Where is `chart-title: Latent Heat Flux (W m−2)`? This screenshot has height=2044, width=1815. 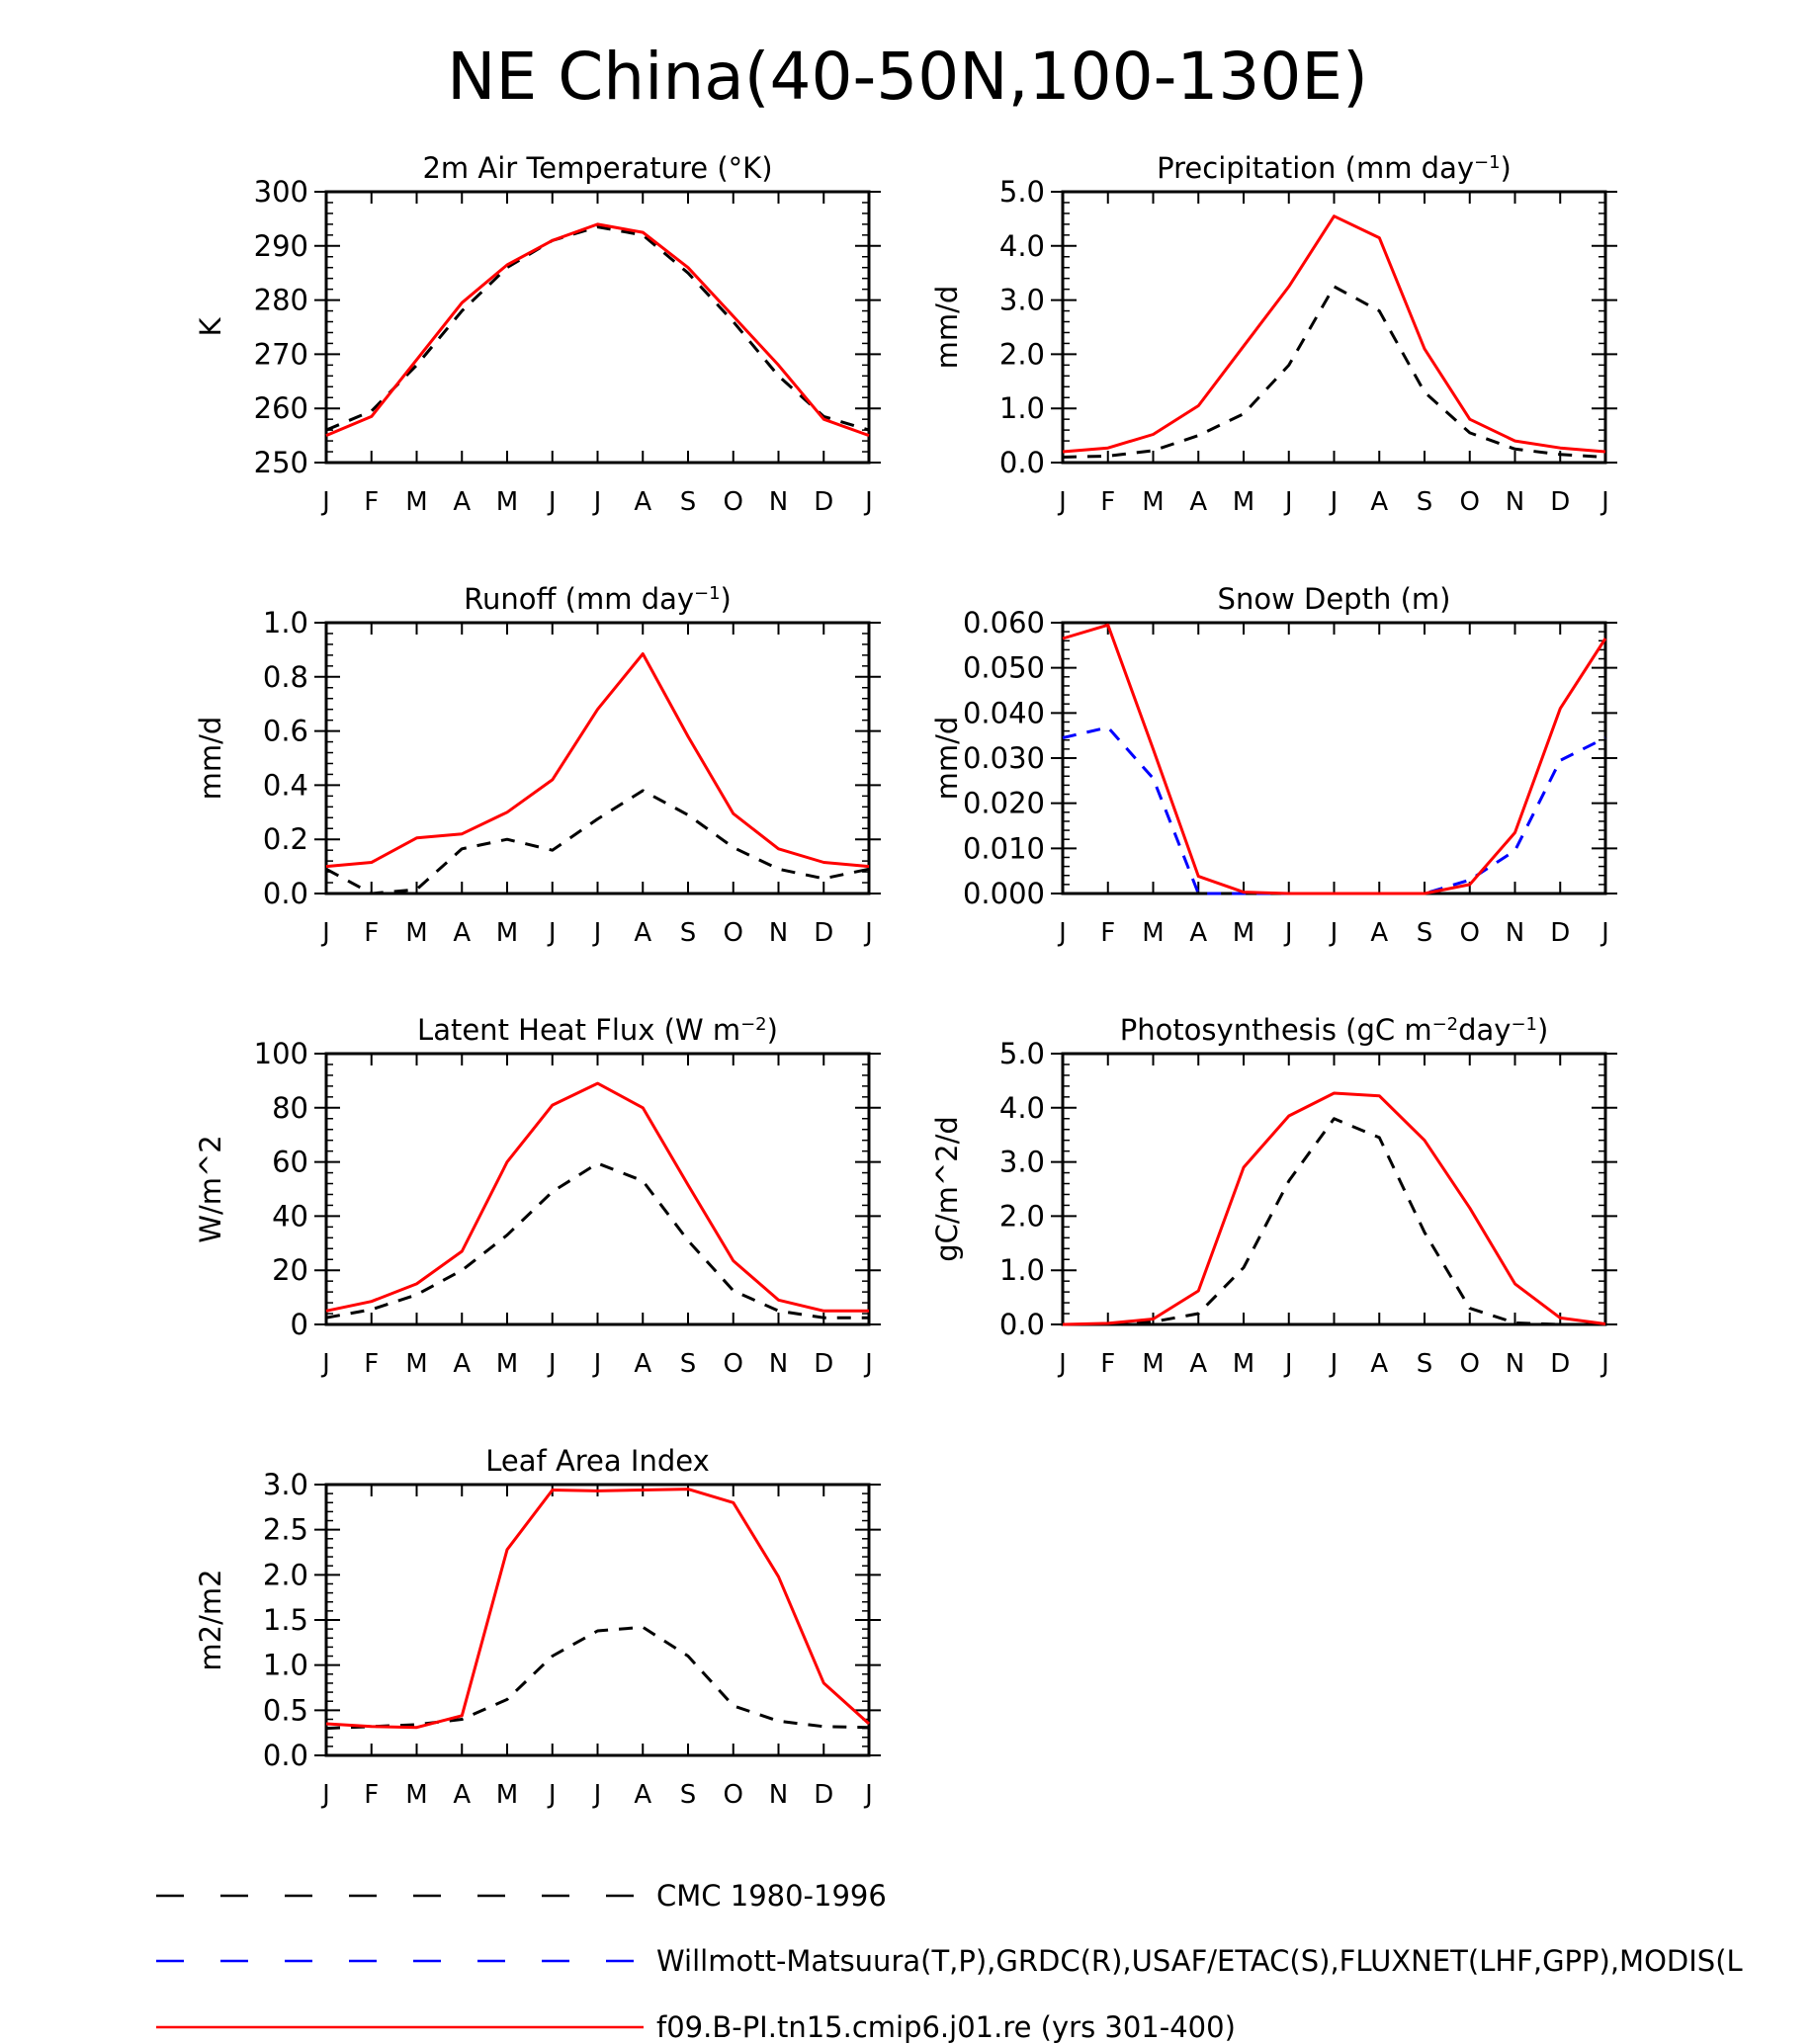 chart-title: Latent Heat Flux (W m−2) is located at coordinates (598, 1030).